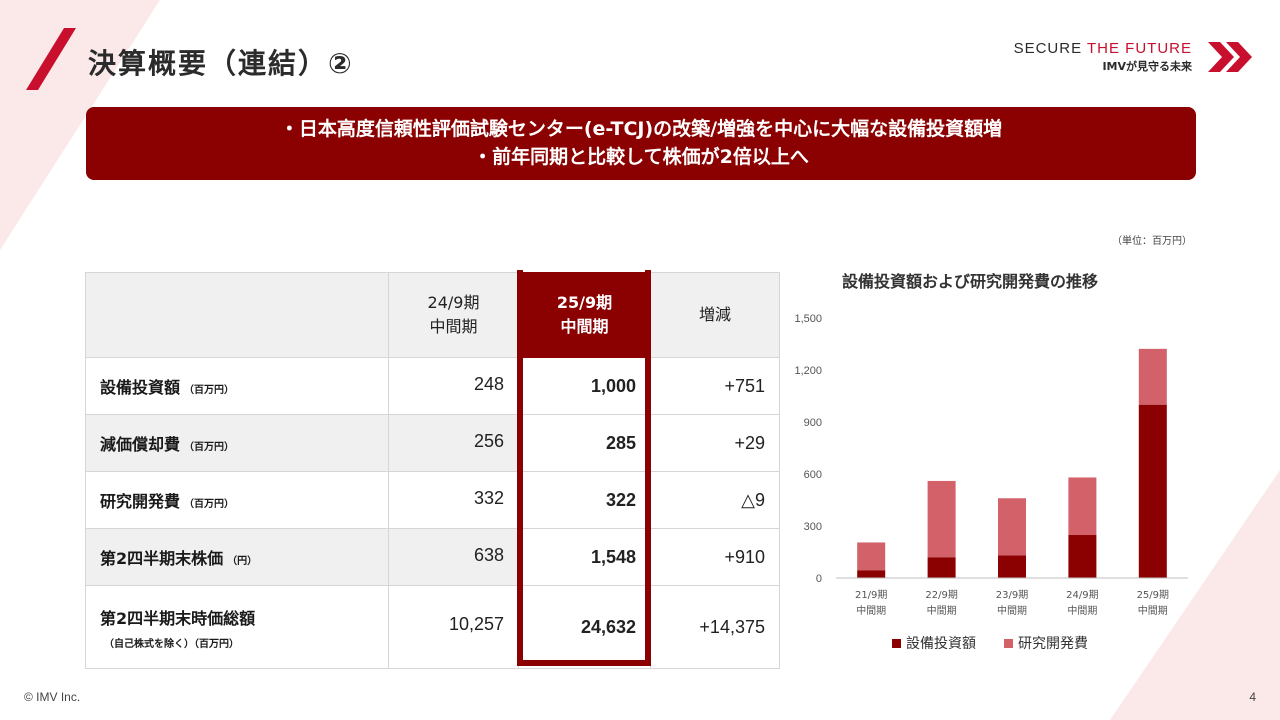 This screenshot has width=1280, height=720. What do you see at coordinates (51, 59) in the screenshot?
I see `title-slash-icon` at bounding box center [51, 59].